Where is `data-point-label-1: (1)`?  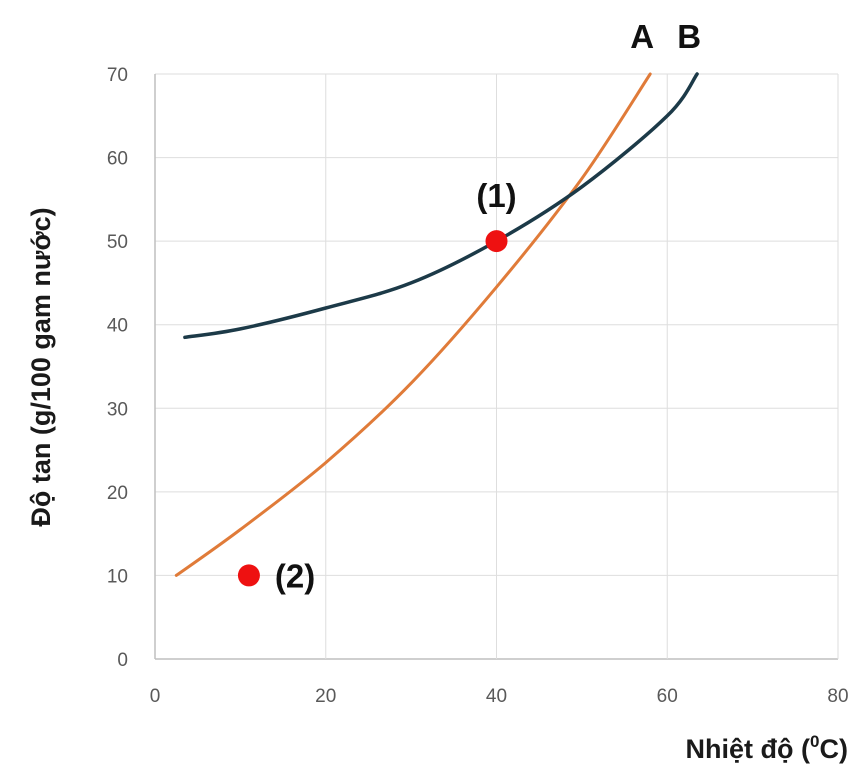 data-point-label-1: (1) is located at coordinates (496, 195).